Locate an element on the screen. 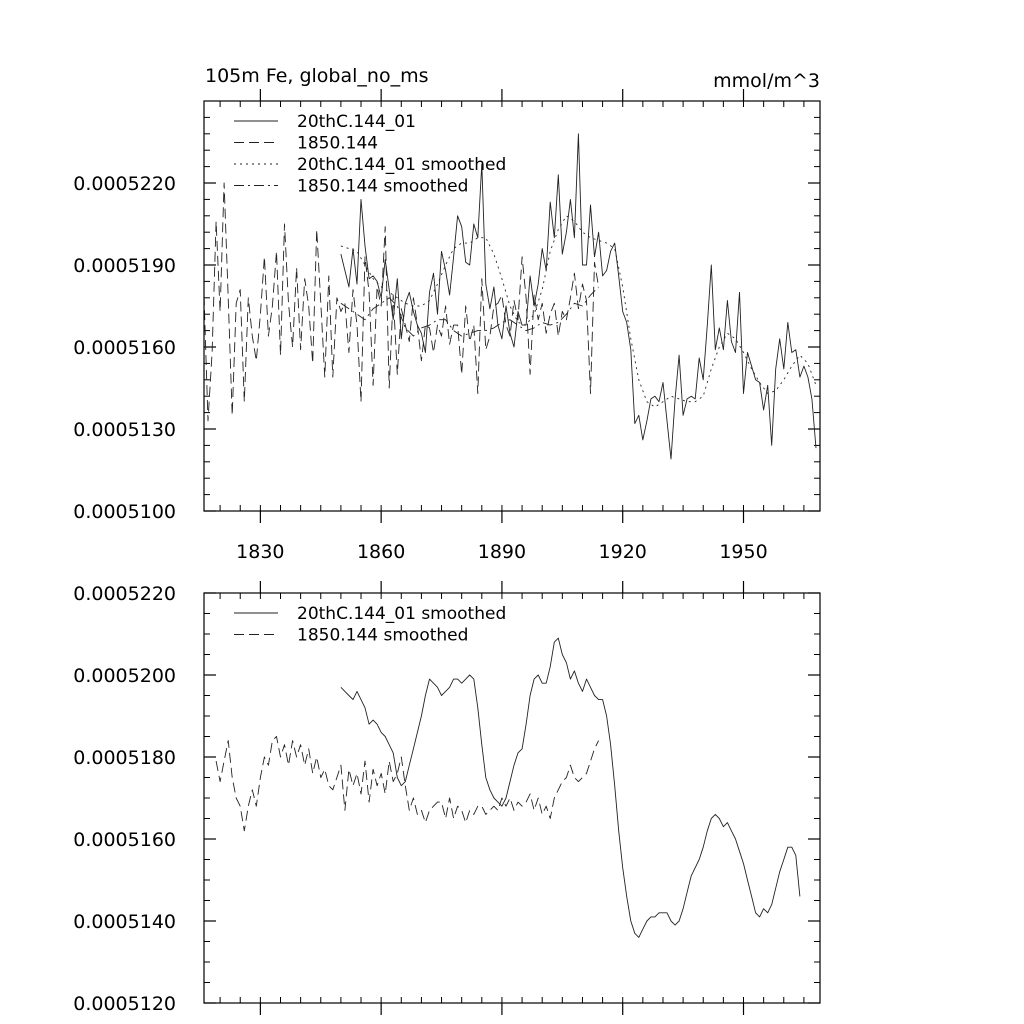 The image size is (1024, 1024). bottom-y-tick-label: 0.0005200 is located at coordinates (124, 676).